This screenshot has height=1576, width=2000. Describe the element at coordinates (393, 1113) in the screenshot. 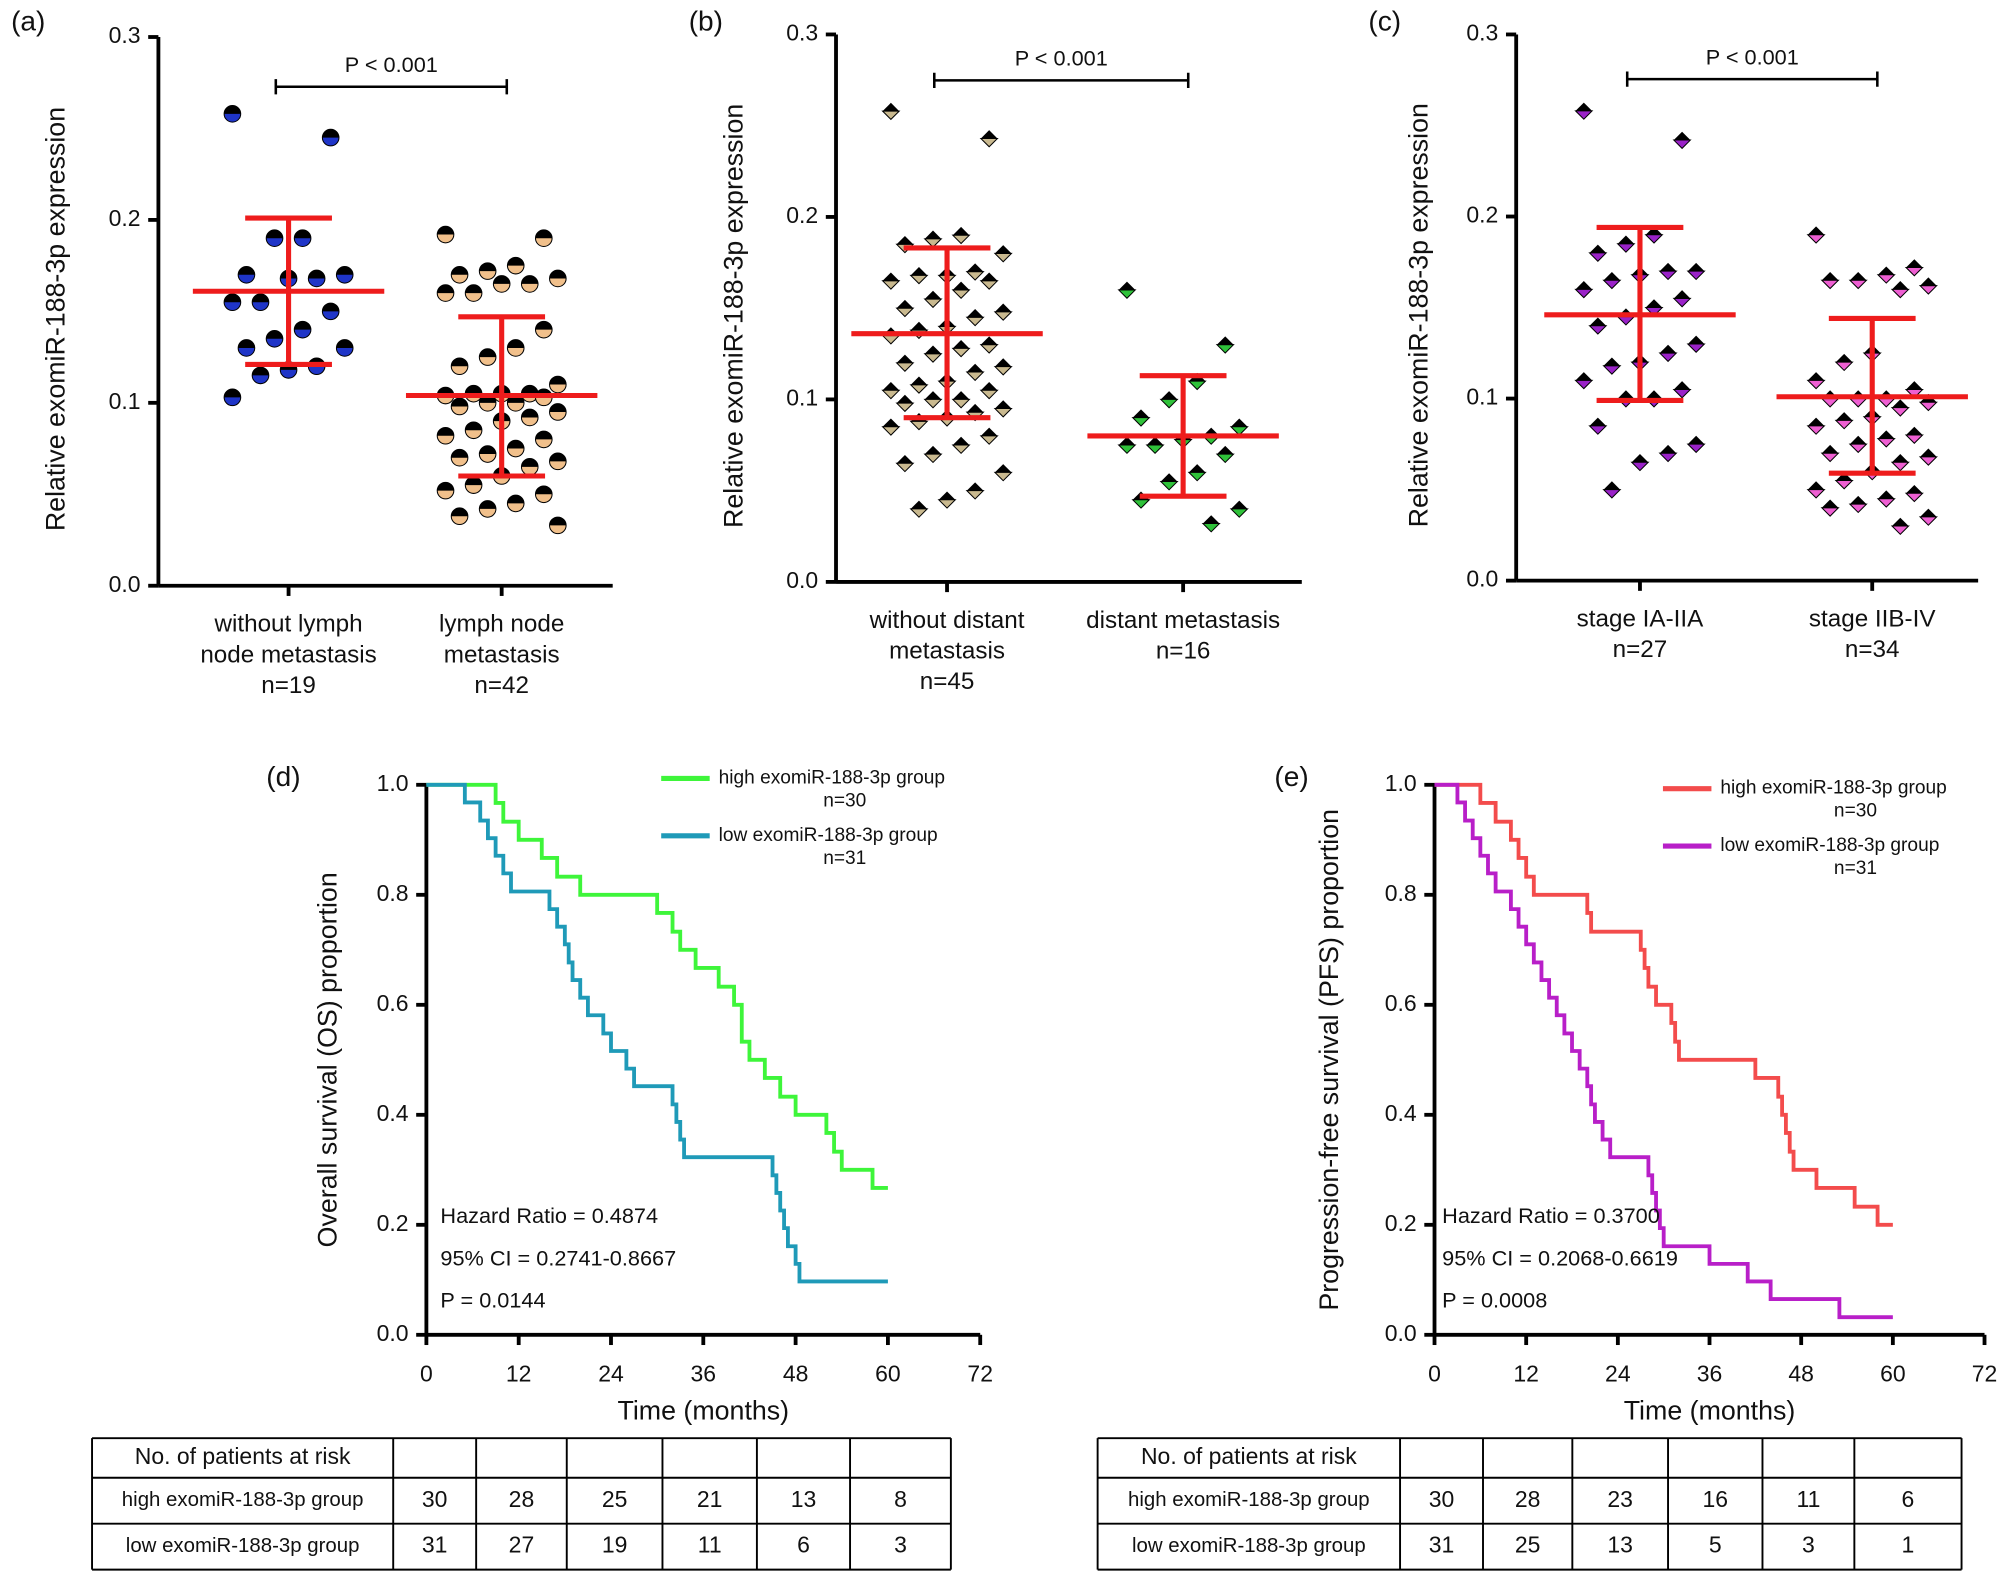

I see `y-tick-label: 0.4` at that location.